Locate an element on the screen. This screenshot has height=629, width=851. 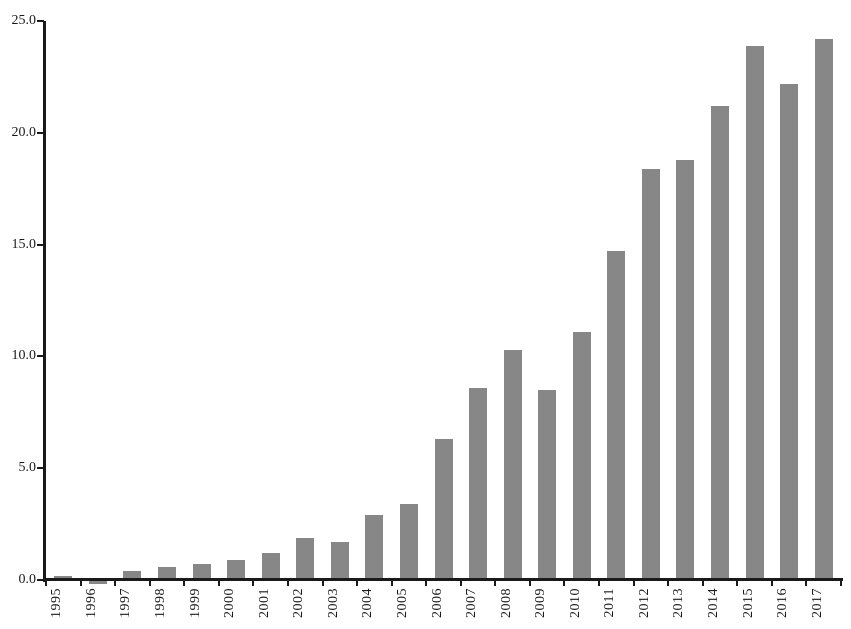
x-axis-label-2017: 2017 is located at coordinates (817, 603).